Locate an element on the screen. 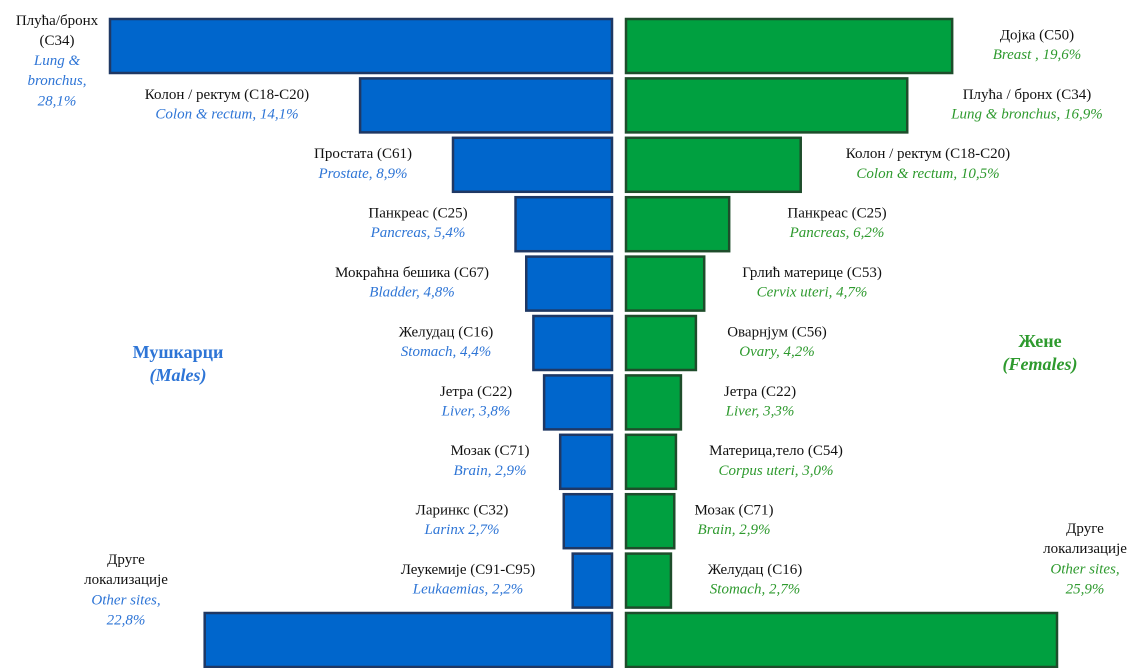  value-label: 3,0% is located at coordinates (816, 471).